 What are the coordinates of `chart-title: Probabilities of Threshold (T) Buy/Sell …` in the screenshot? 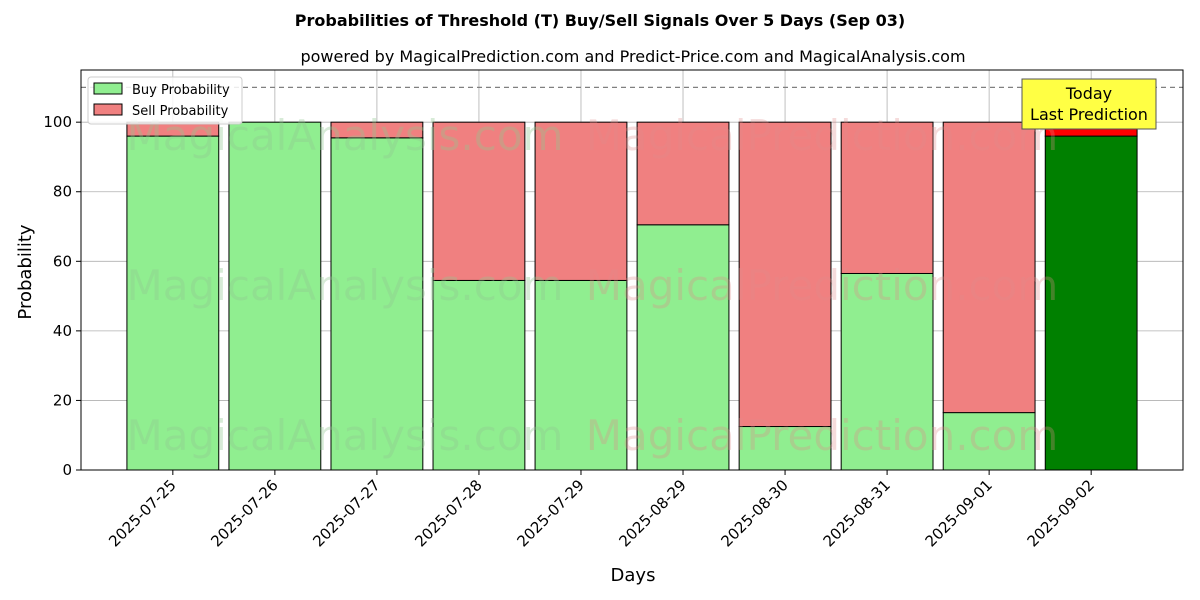 It's located at (600, 20).